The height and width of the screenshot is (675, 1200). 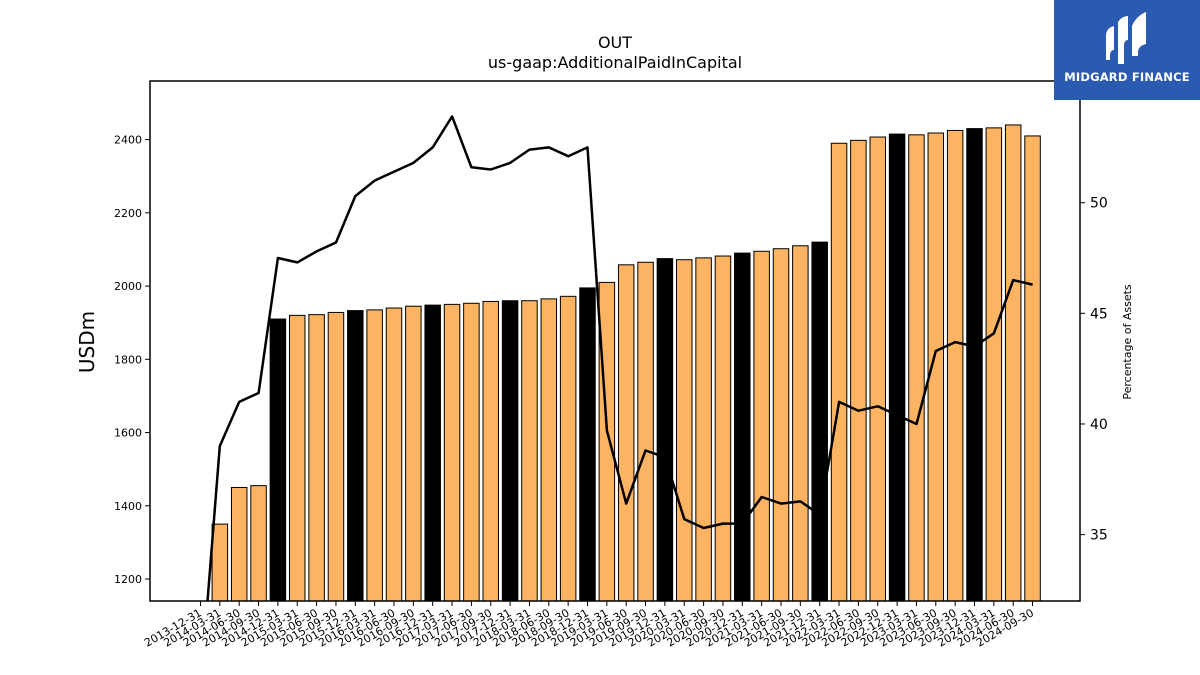 I want to click on y2-tick-label: 35, so click(x=1099, y=536).